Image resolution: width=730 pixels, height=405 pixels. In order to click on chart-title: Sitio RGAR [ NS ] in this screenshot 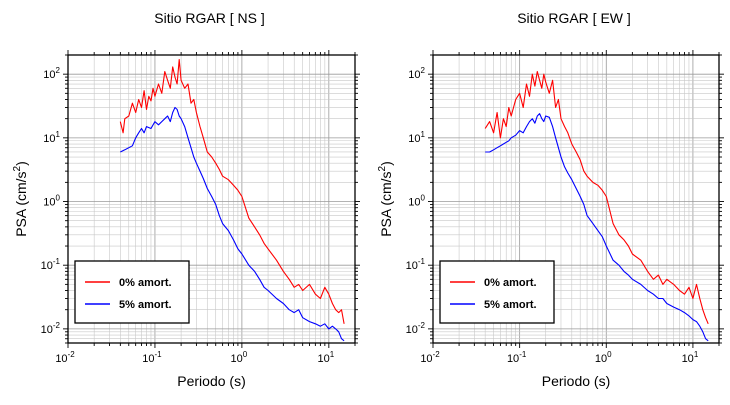, I will do `click(209, 18)`.